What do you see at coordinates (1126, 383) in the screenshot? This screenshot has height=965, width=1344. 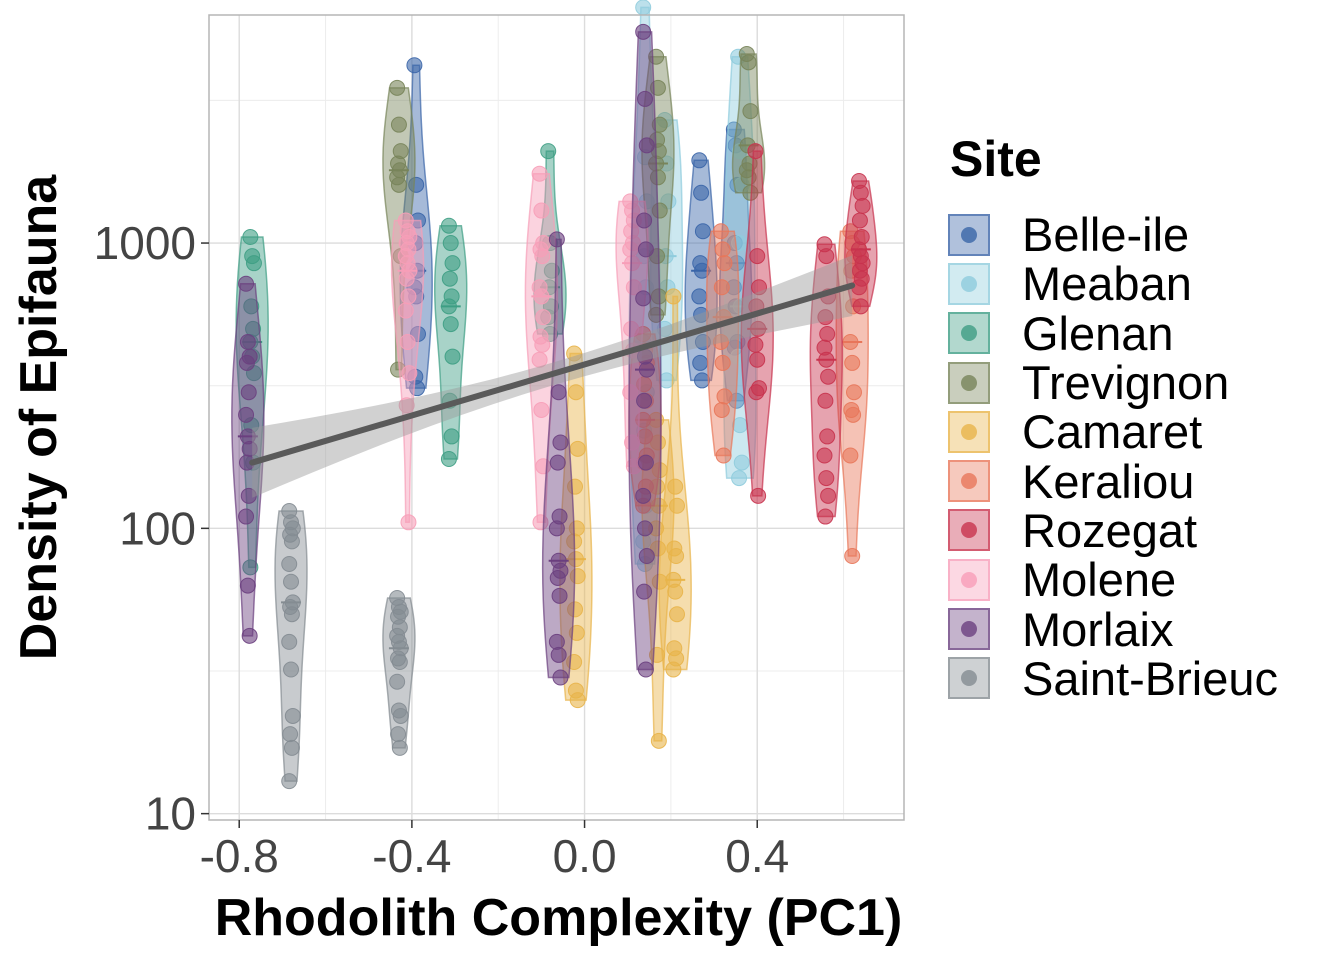 I see `legend-label: Trevignon` at bounding box center [1126, 383].